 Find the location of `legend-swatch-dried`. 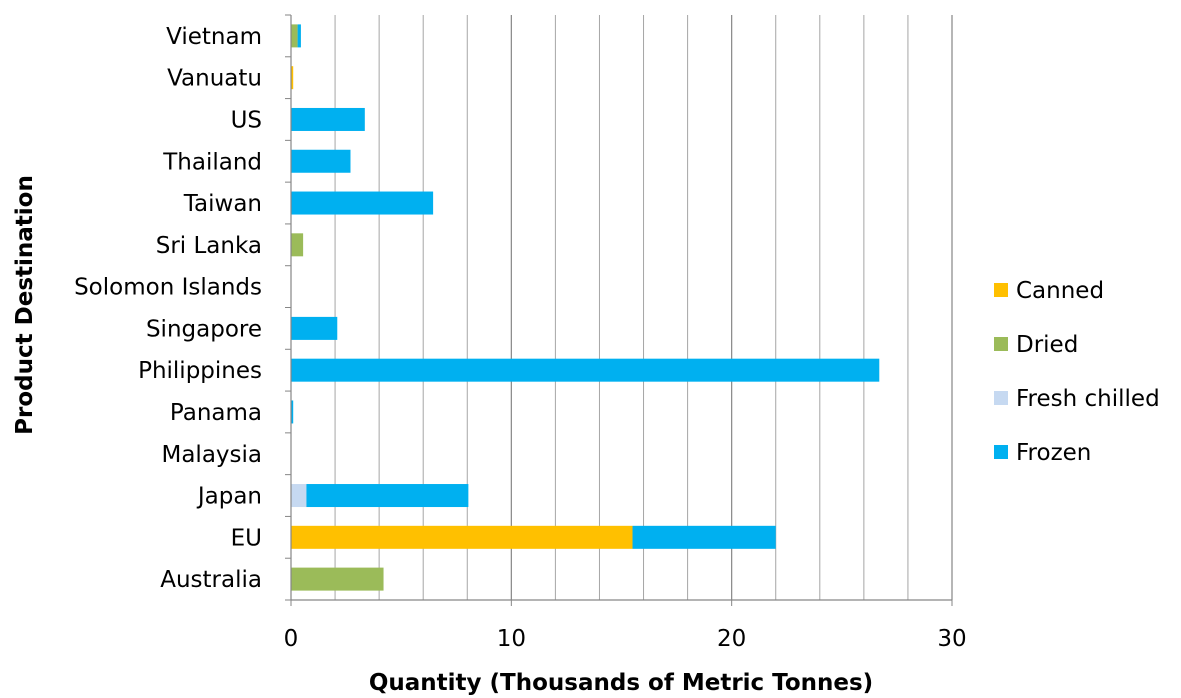

legend-swatch-dried is located at coordinates (1001, 344).